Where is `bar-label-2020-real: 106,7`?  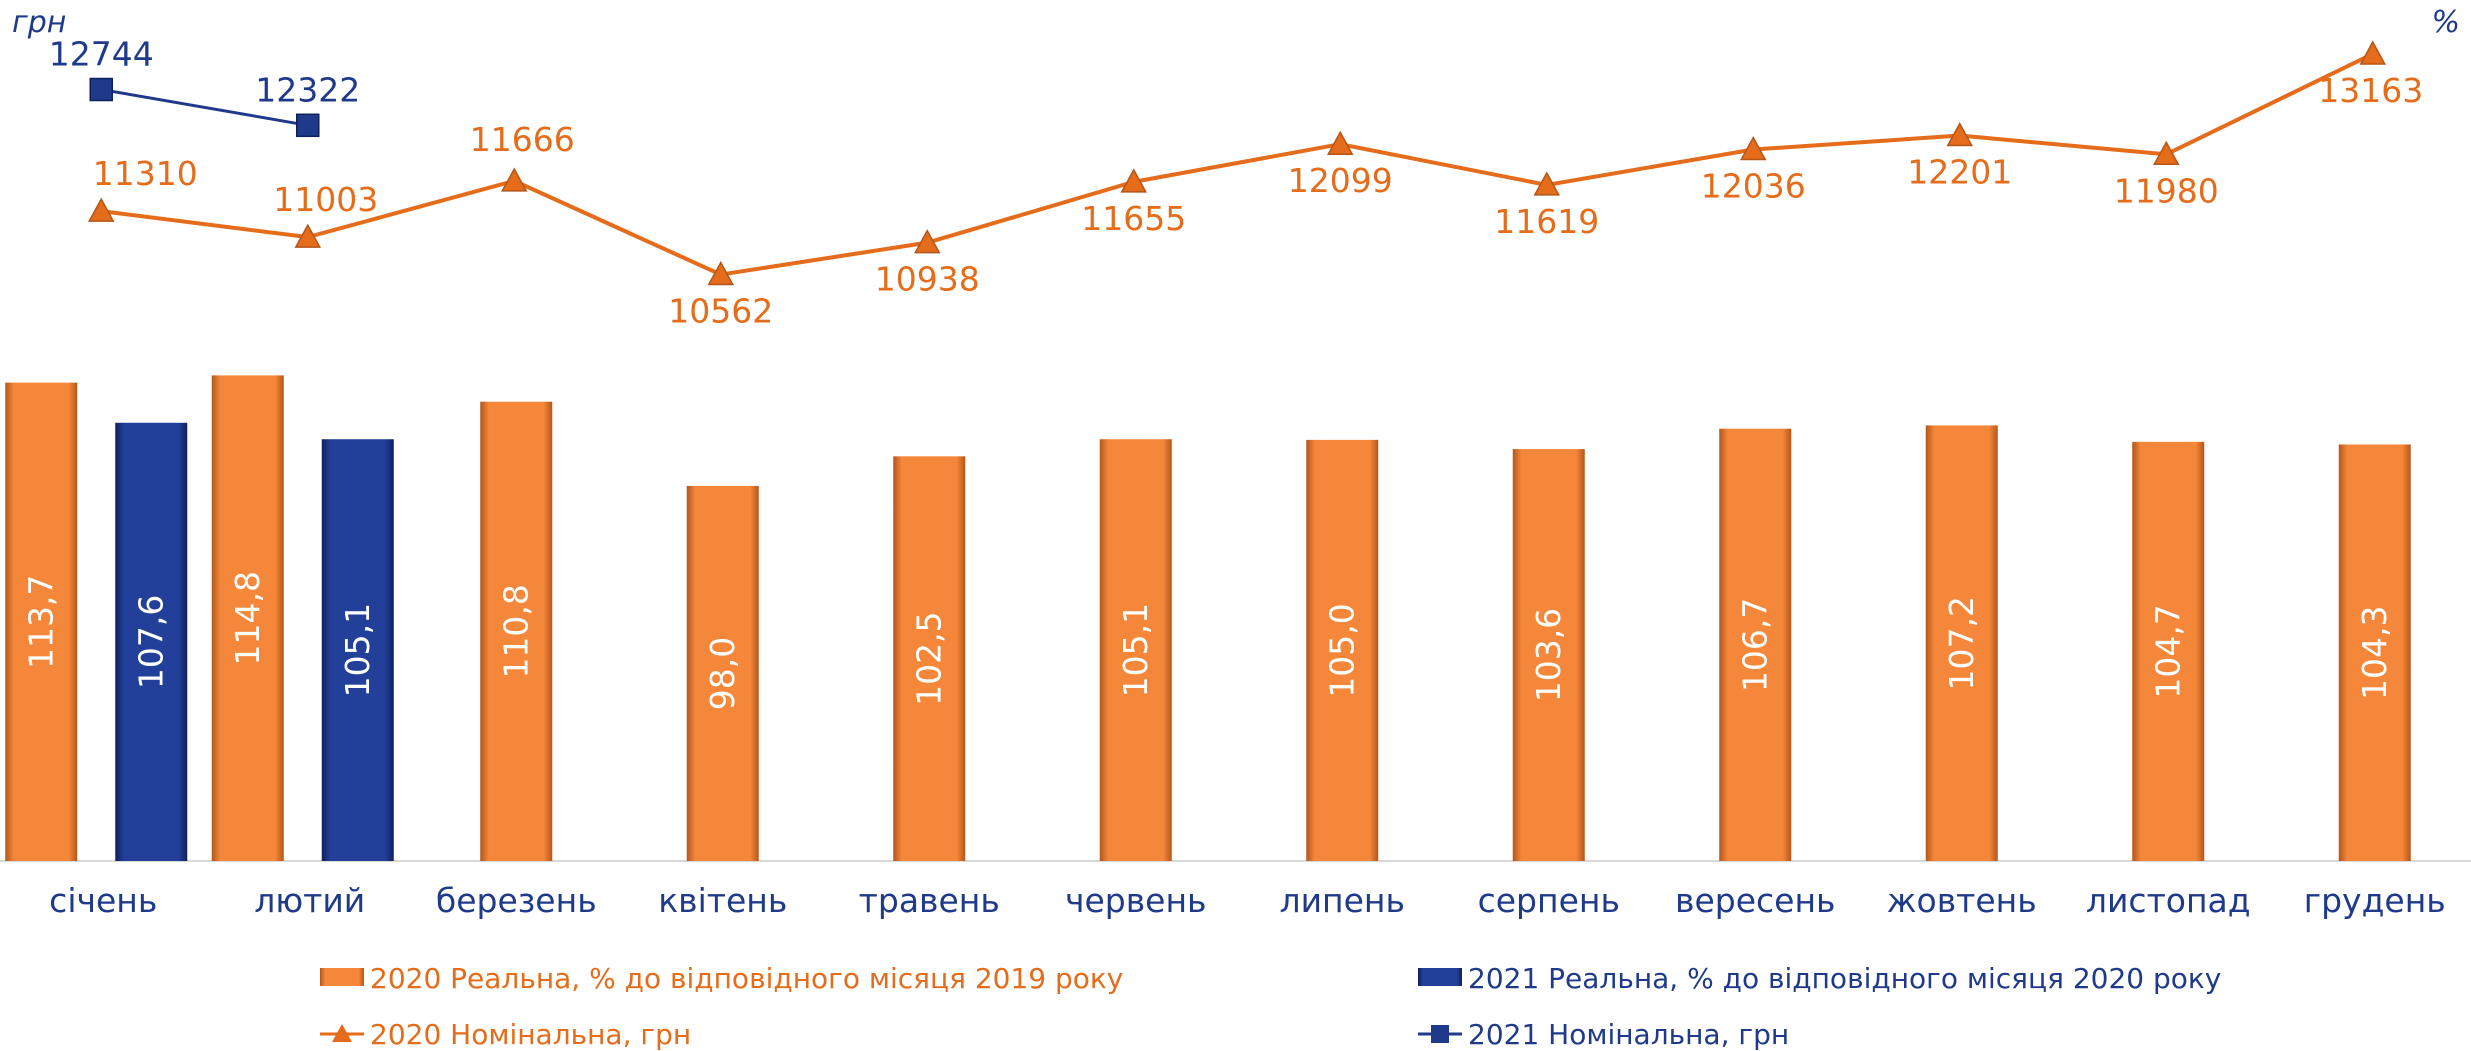
bar-label-2020-real: 106,7 is located at coordinates (1755, 645).